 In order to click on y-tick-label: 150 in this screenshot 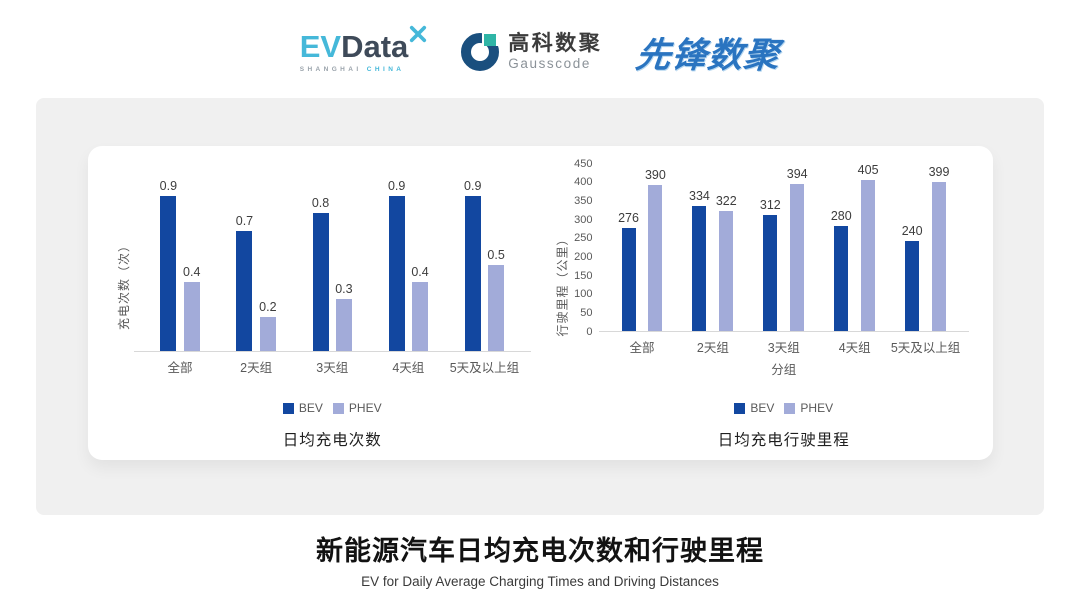, I will do `click(583, 275)`.